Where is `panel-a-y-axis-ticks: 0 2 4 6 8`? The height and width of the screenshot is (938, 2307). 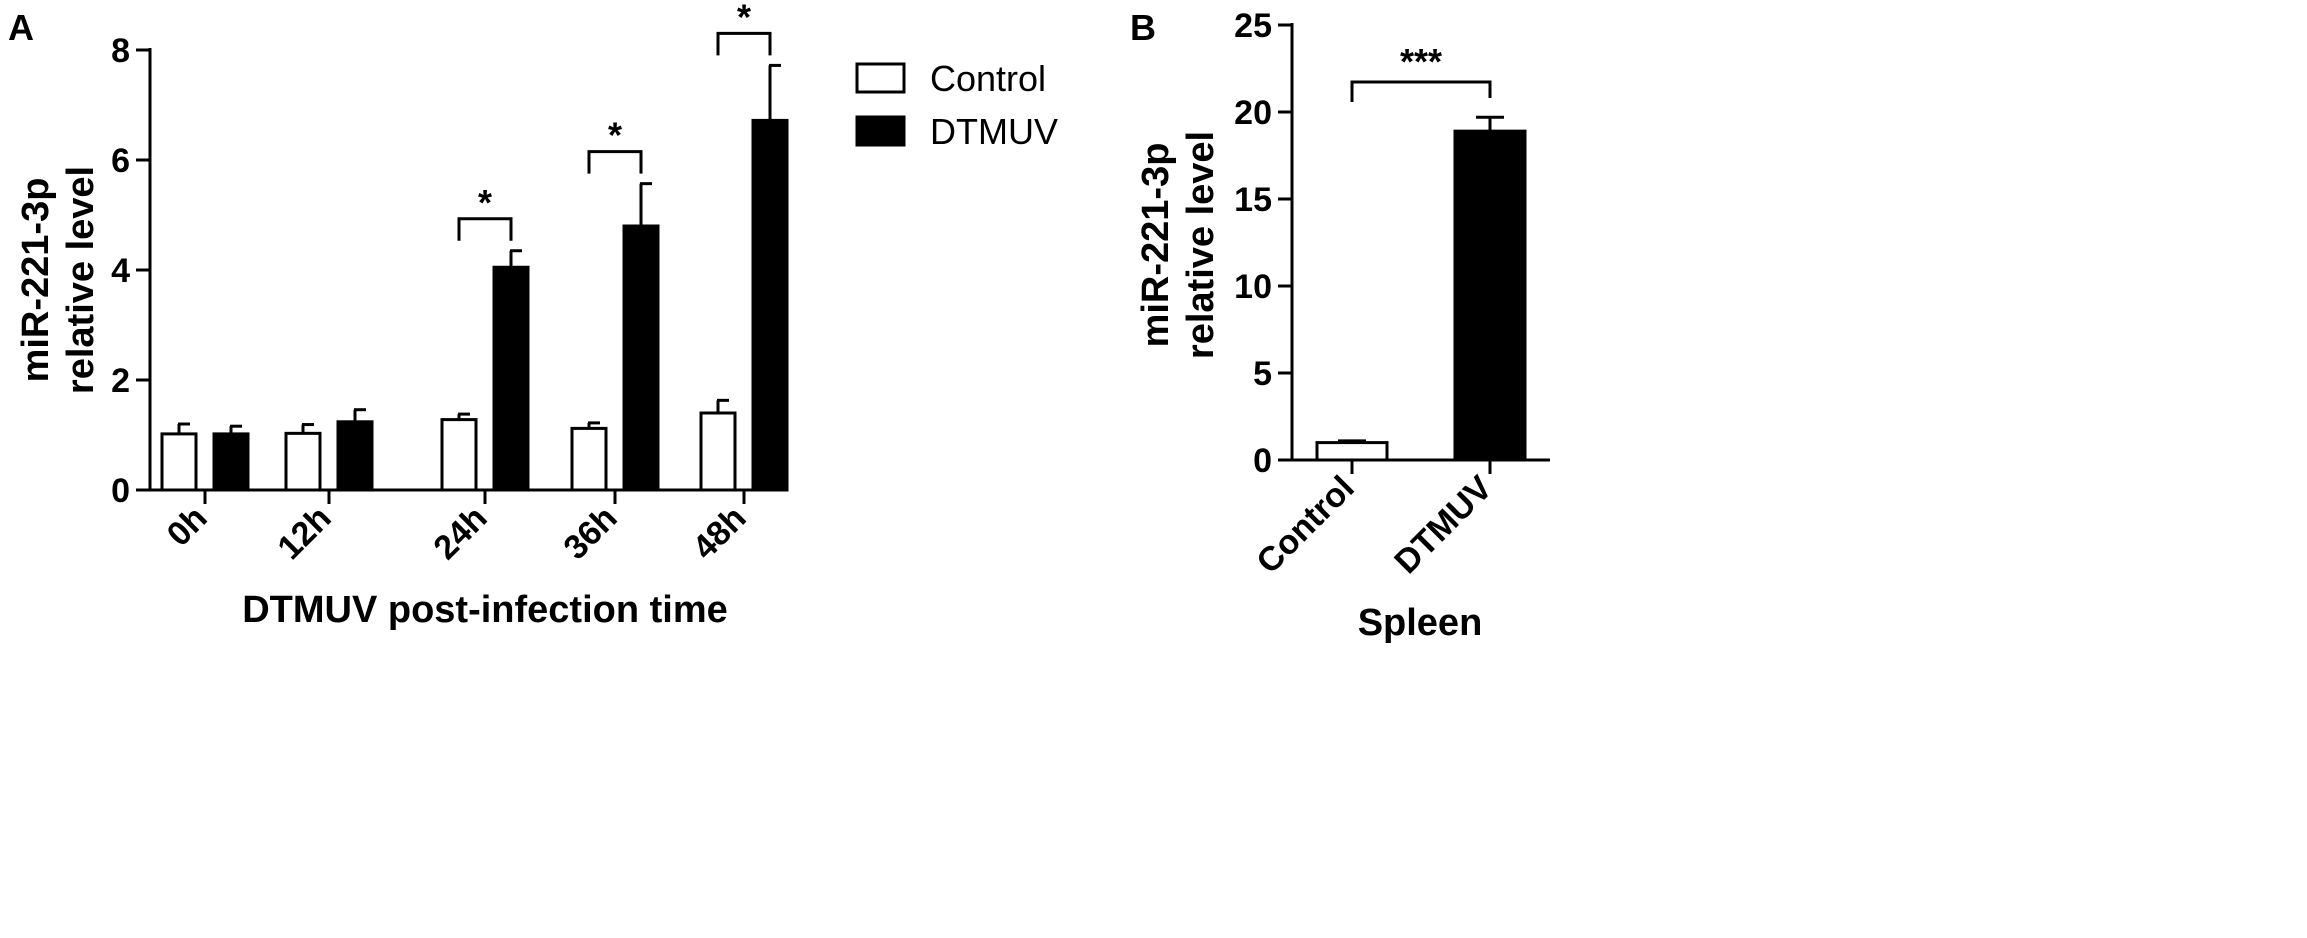 panel-a-y-axis-ticks: 0 2 4 6 8 is located at coordinates (130, 271).